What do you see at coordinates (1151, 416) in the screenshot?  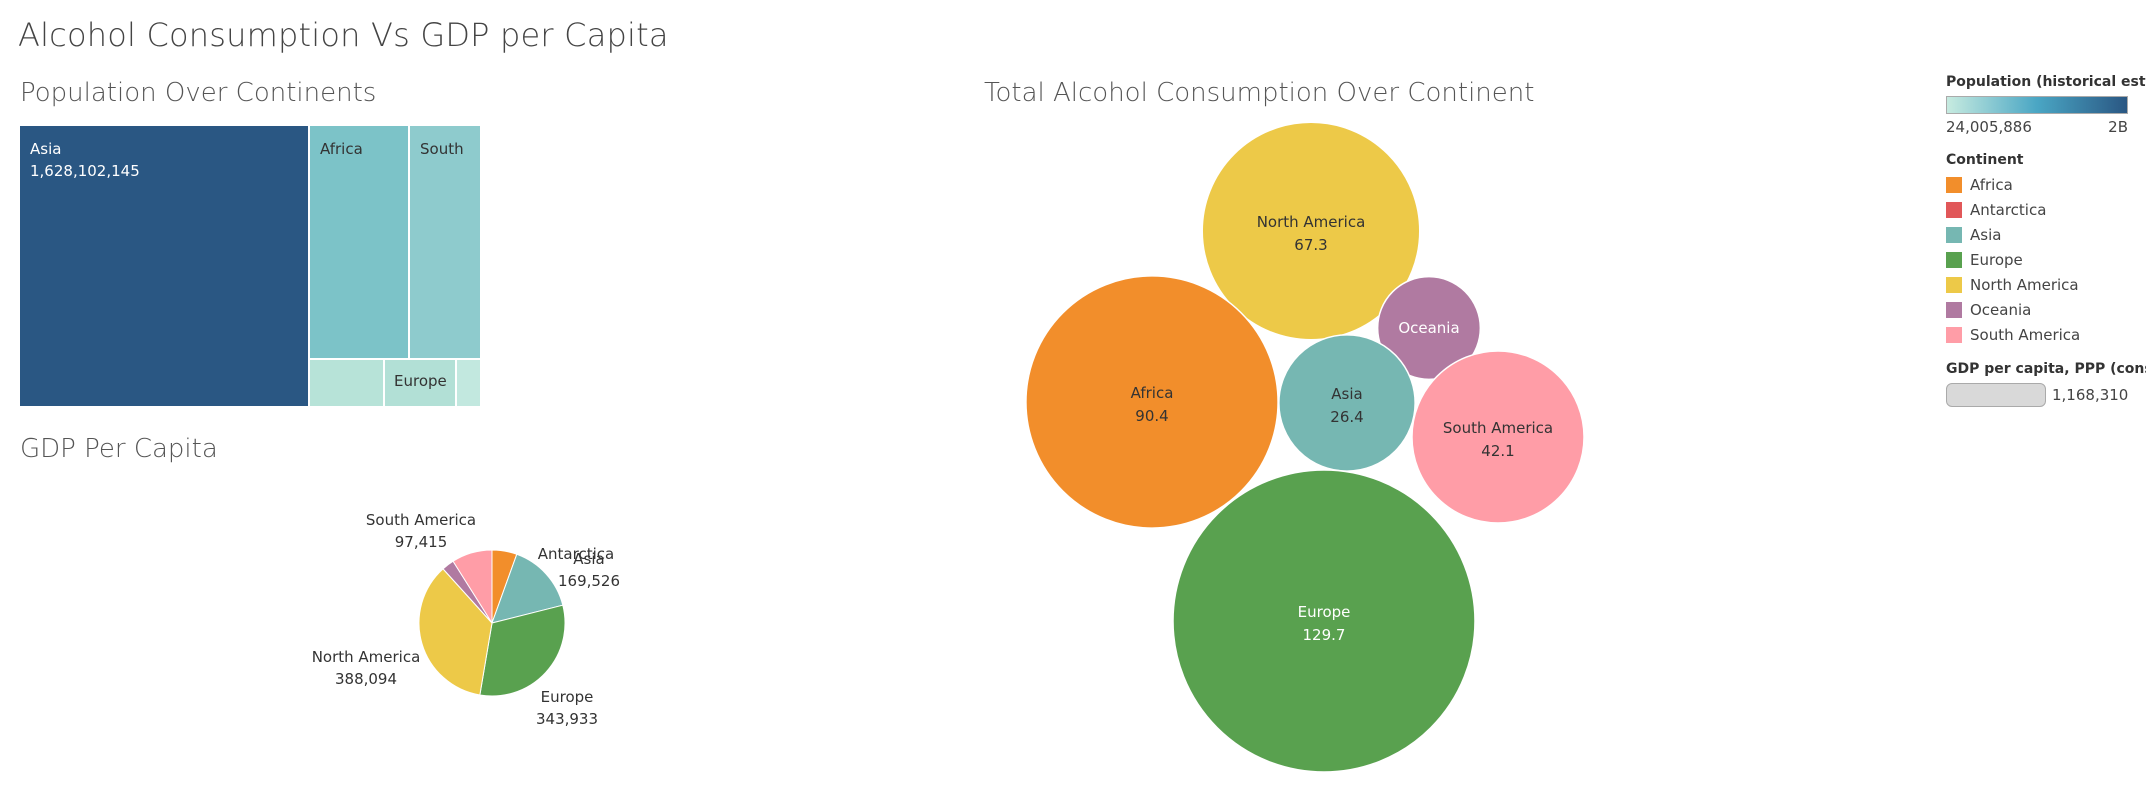 I see `bubble-value-africa: 90.4` at bounding box center [1151, 416].